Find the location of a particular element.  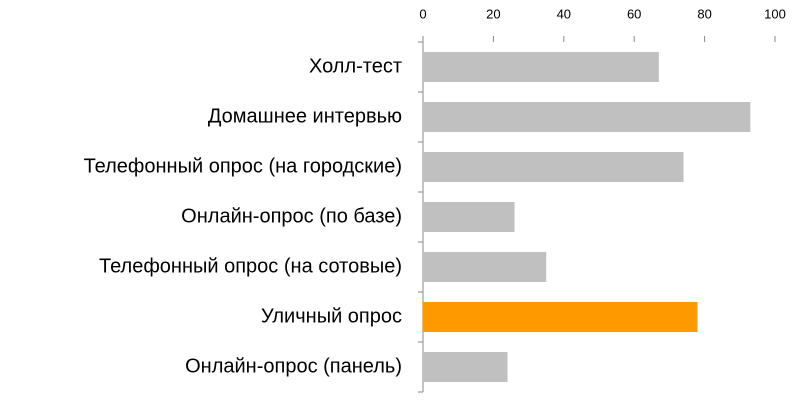

x-tick-label: 20 is located at coordinates (493, 13).